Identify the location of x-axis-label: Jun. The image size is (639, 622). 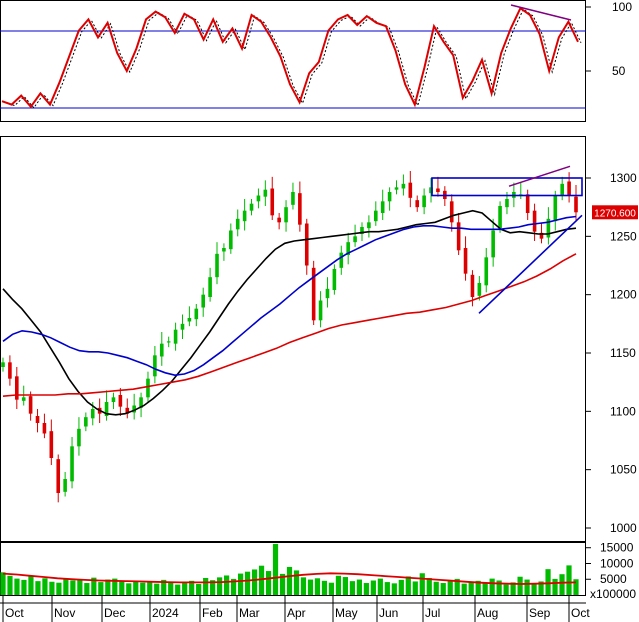
(388, 613).